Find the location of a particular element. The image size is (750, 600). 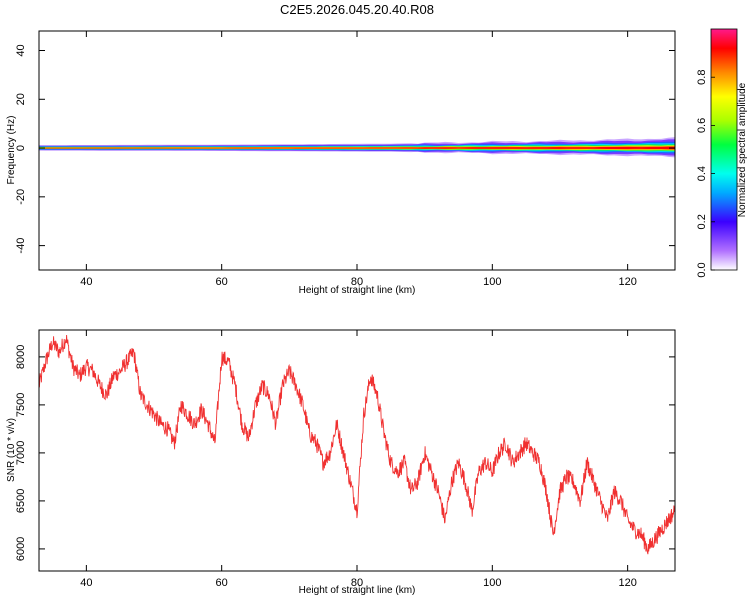

spectrogram-band-layer is located at coordinates (357, 148).